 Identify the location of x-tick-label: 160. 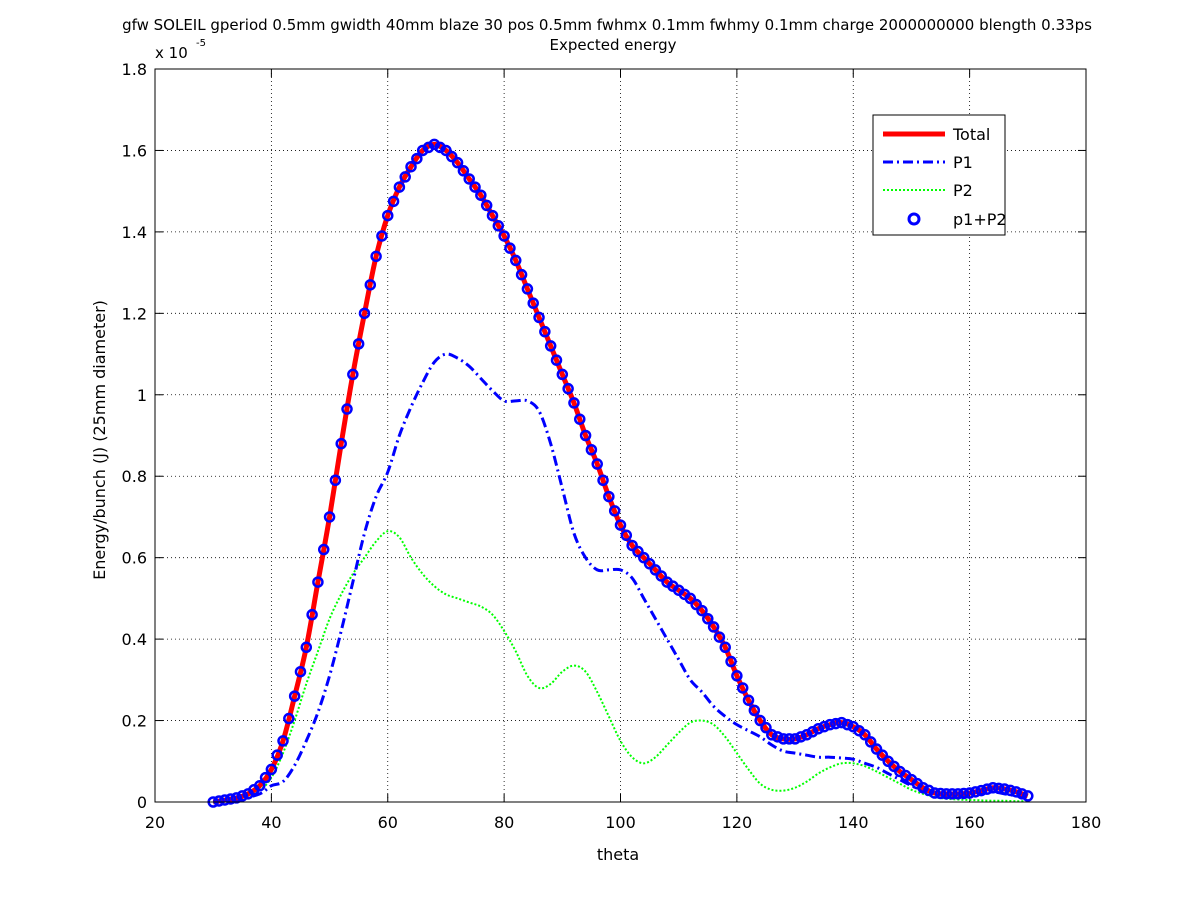
(969, 822).